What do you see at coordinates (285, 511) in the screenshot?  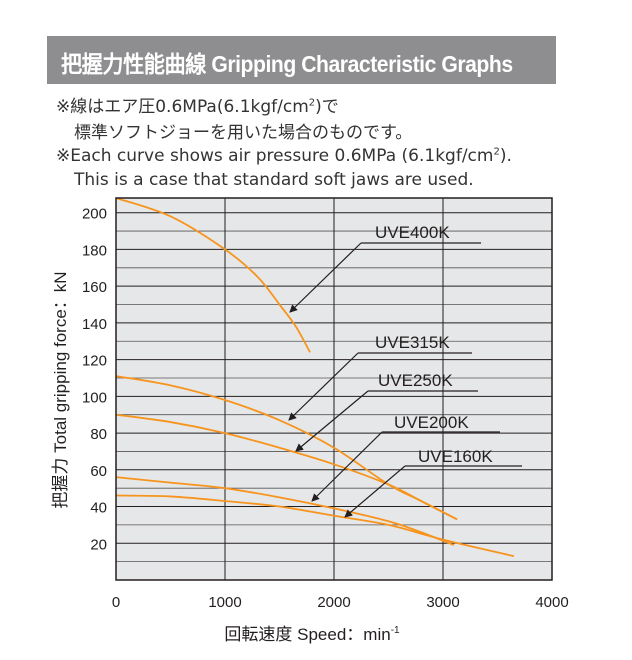 I see `curve-uve200k` at bounding box center [285, 511].